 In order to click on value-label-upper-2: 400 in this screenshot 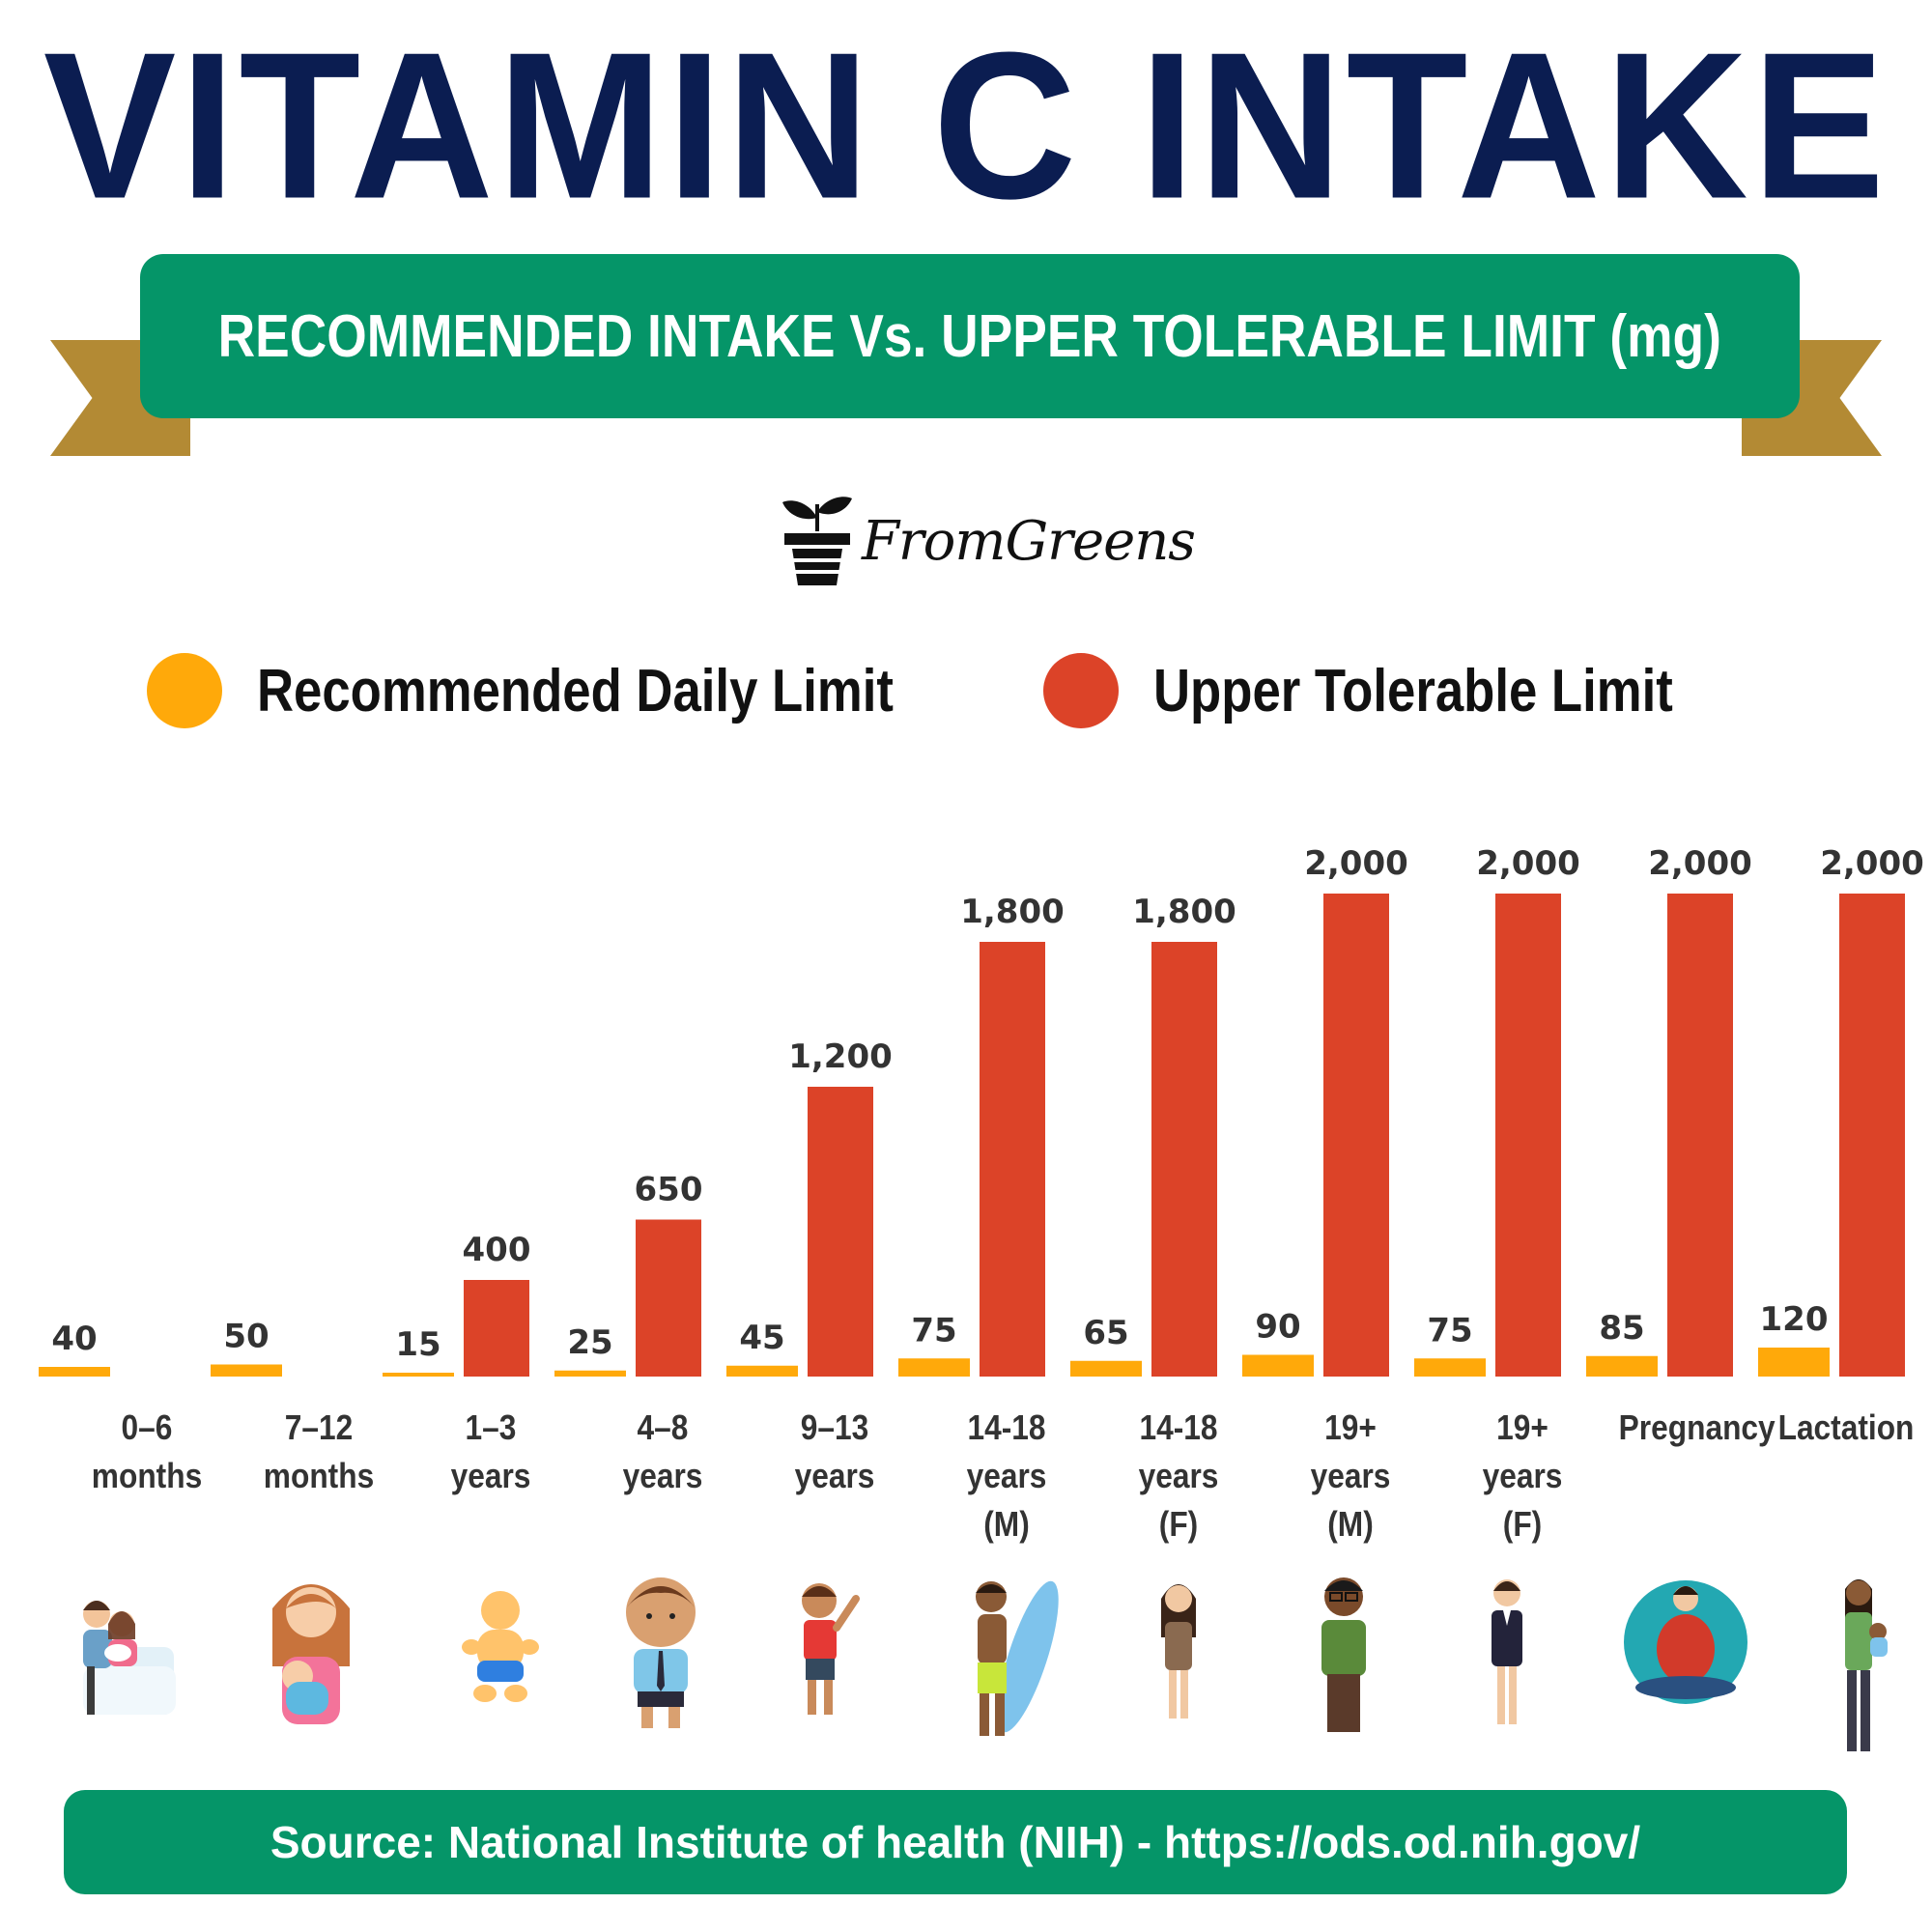, I will do `click(497, 1250)`.